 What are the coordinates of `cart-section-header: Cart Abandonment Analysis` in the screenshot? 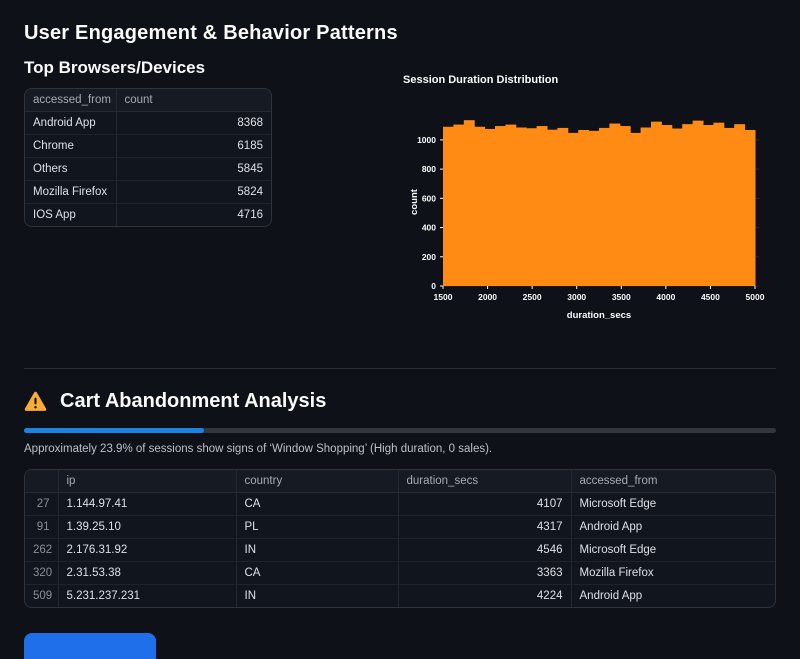 It's located at (175, 401).